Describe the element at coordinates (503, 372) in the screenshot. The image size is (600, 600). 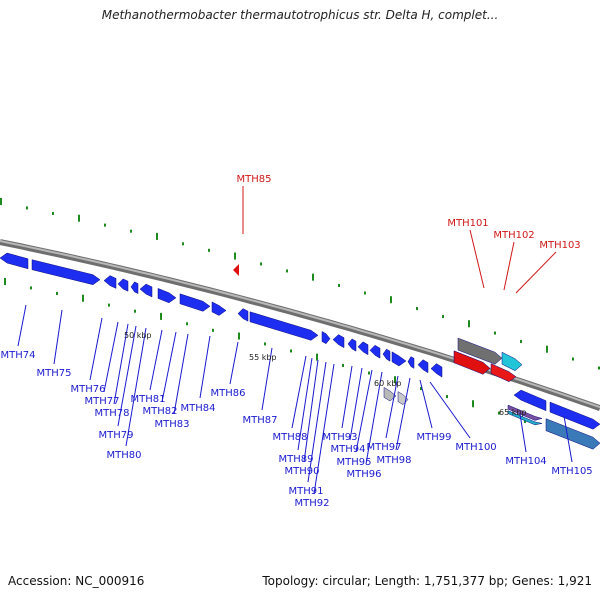
I see `gene-arrow-red` at that location.